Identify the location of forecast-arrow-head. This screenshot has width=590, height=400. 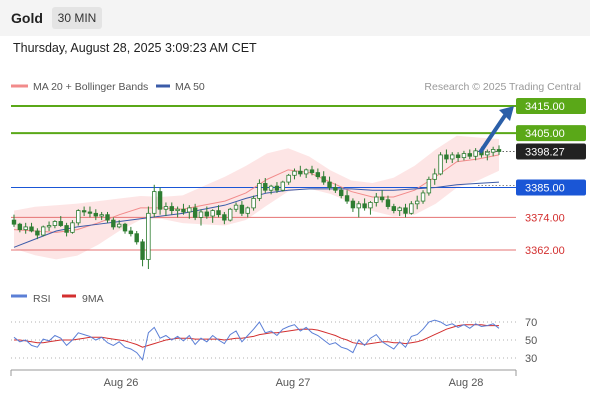
(506, 113).